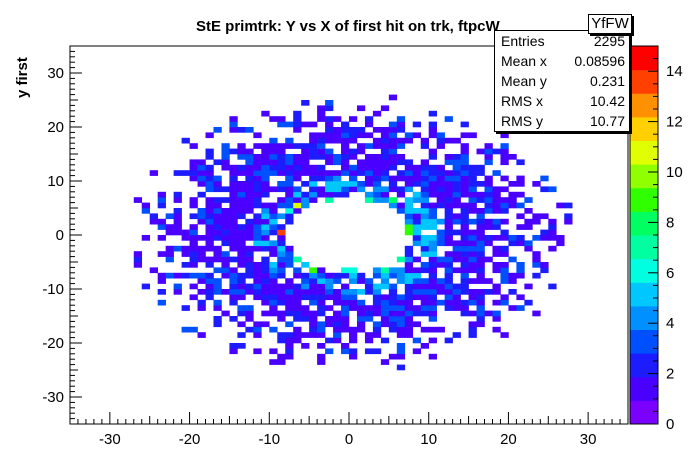 This screenshot has width=696, height=472. I want to click on stats-mean-y-value: 0.231, so click(607, 81).